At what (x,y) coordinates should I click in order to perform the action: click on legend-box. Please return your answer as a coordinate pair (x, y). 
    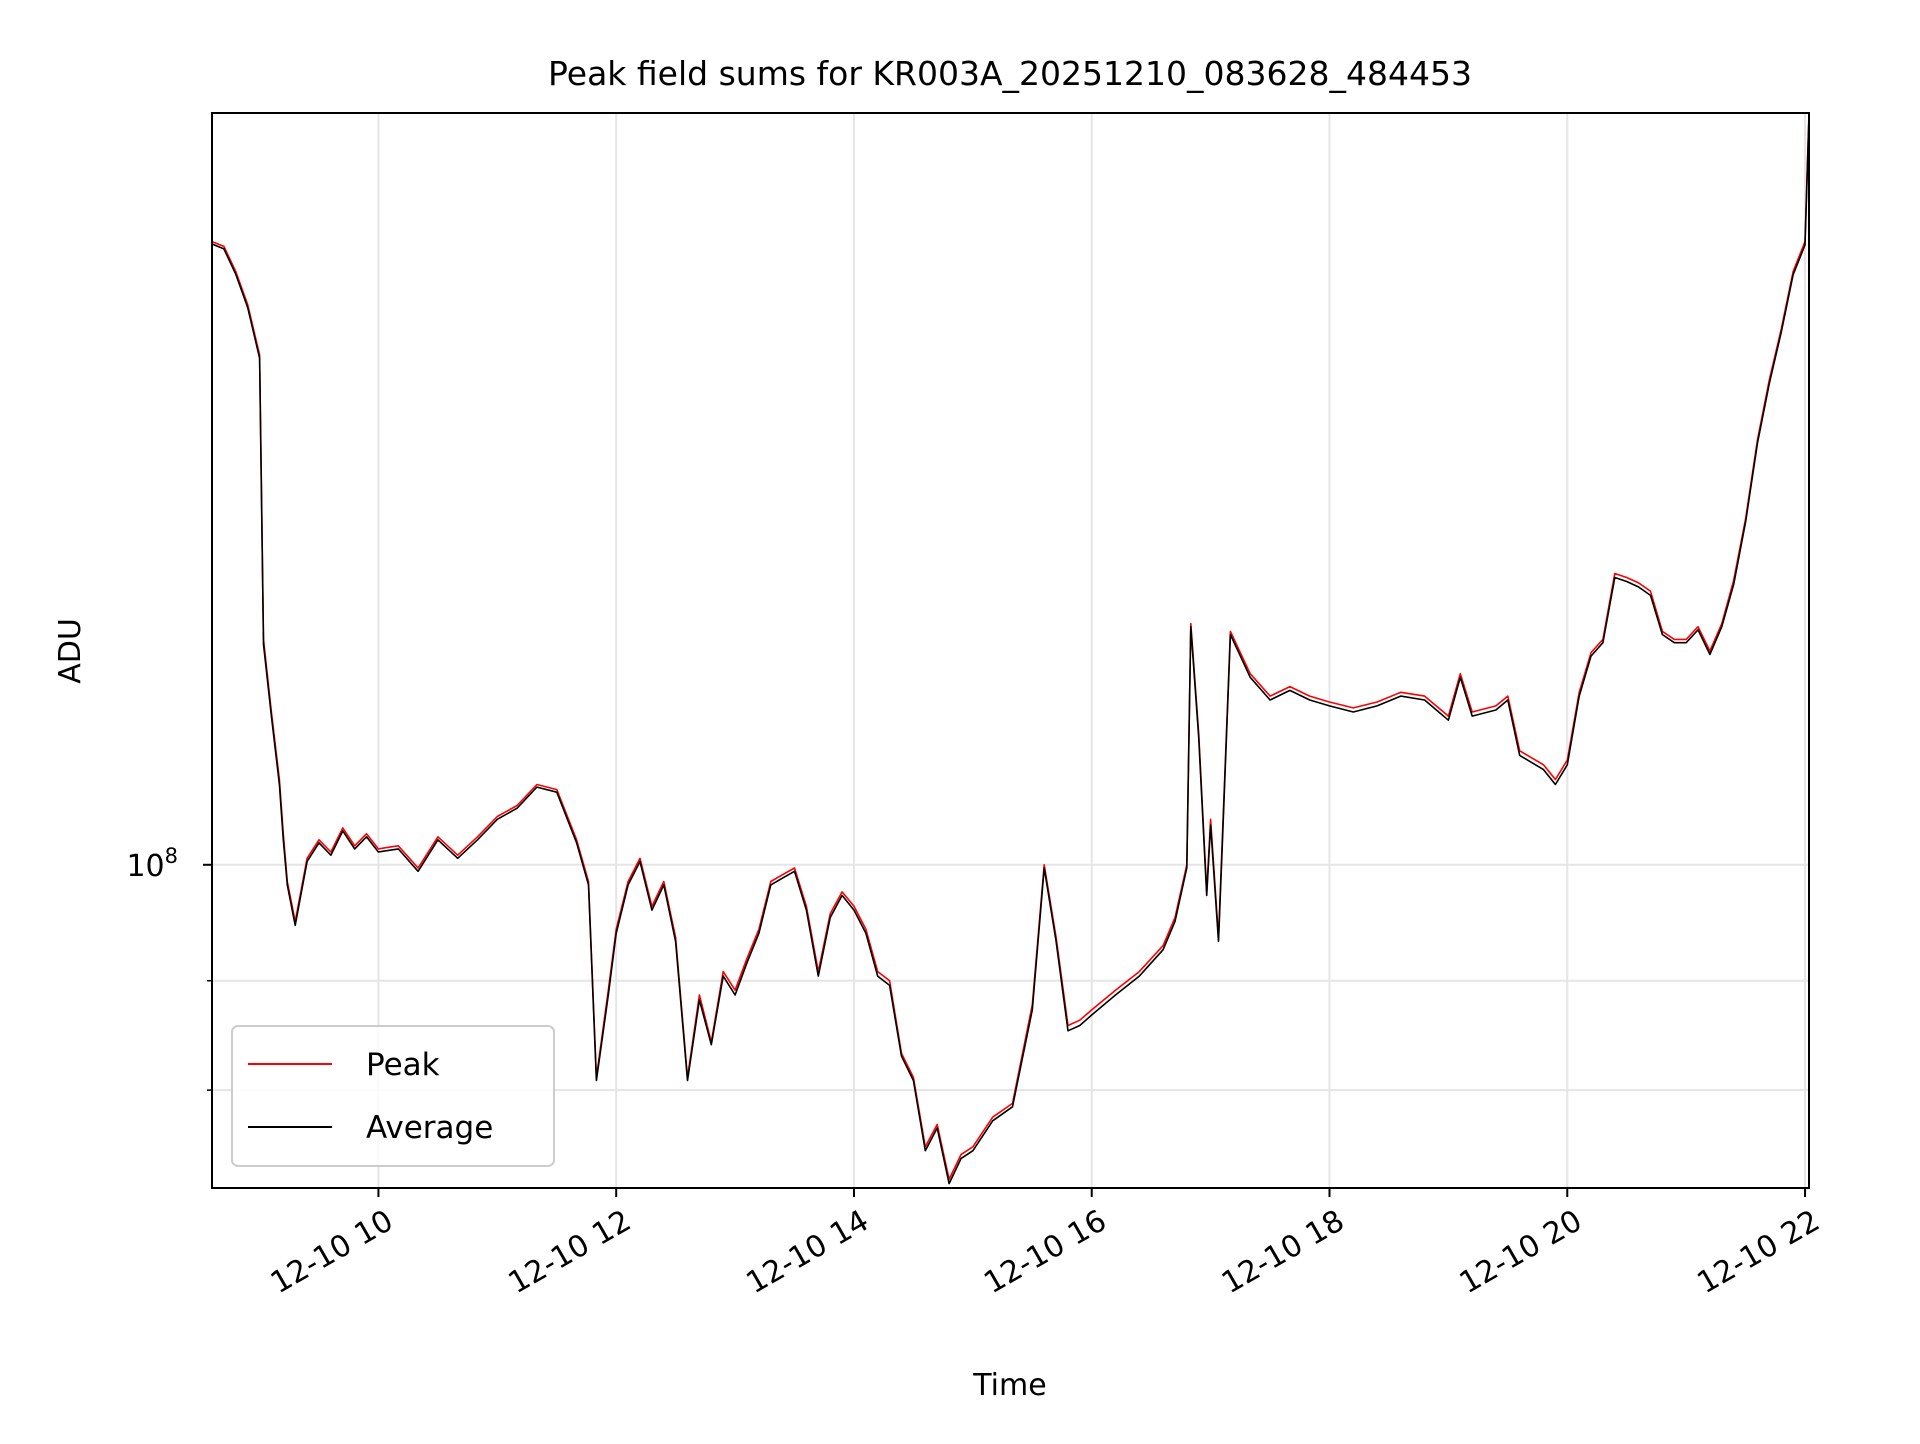
    Looking at the image, I should click on (393, 1096).